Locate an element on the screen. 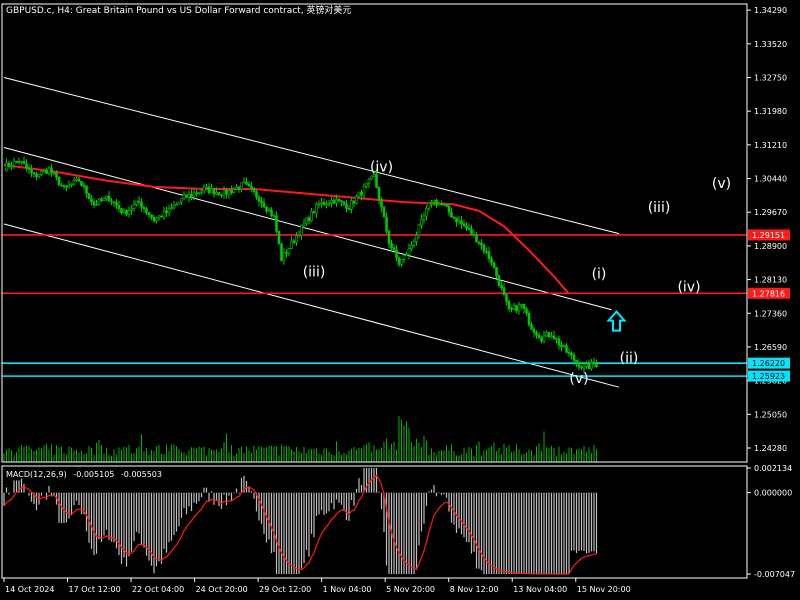 This screenshot has width=800, height=600. macd-label: MACD(12,26,9) is located at coordinates (36, 474).